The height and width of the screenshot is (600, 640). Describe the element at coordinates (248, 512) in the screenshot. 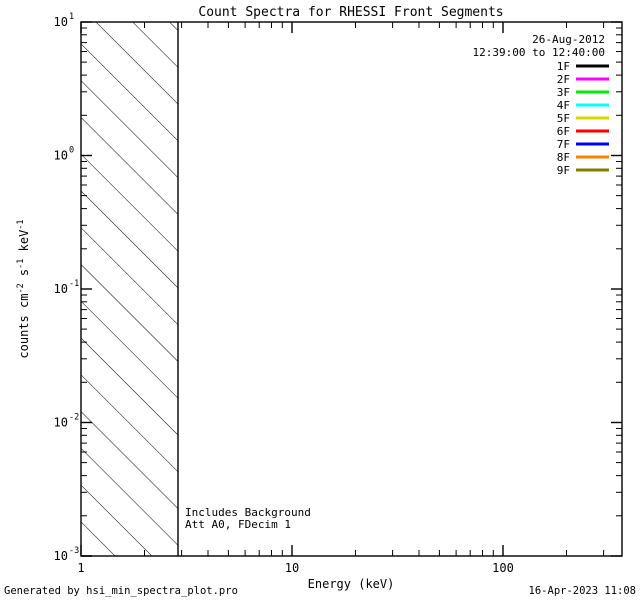

I see `annotation-includes-background: Includes Background` at that location.